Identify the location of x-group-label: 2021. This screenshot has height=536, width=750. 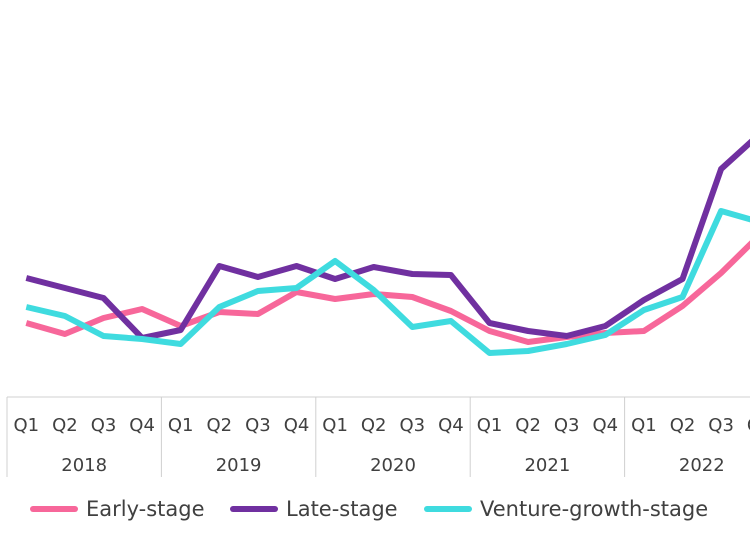
(547, 465).